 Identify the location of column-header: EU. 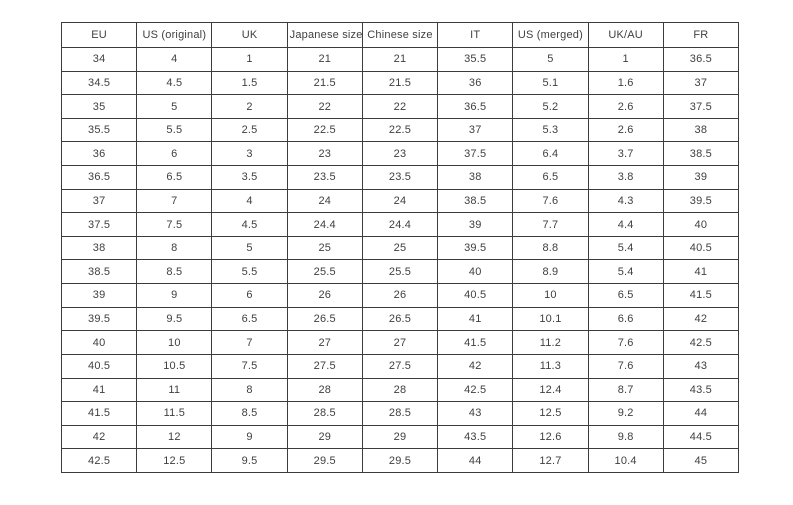
(99, 35).